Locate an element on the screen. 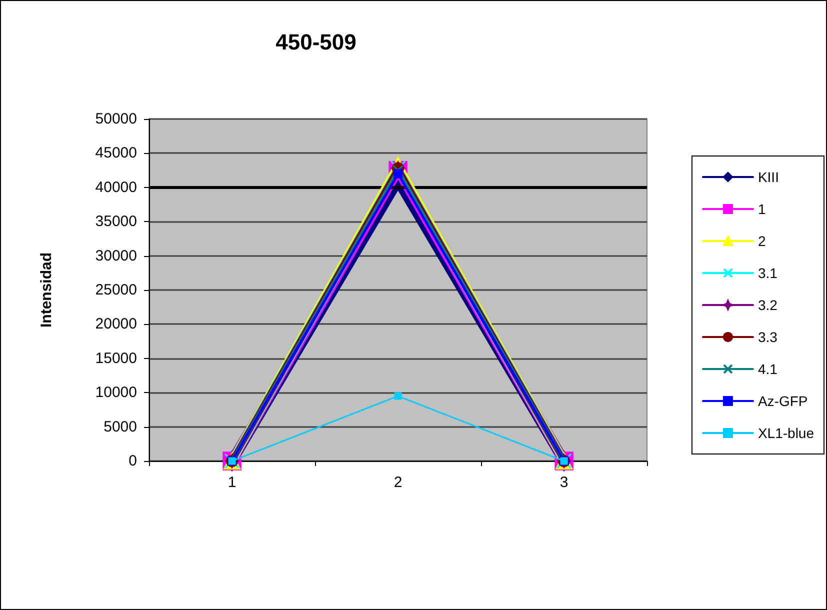  chart-title: 450-509 is located at coordinates (316, 42).